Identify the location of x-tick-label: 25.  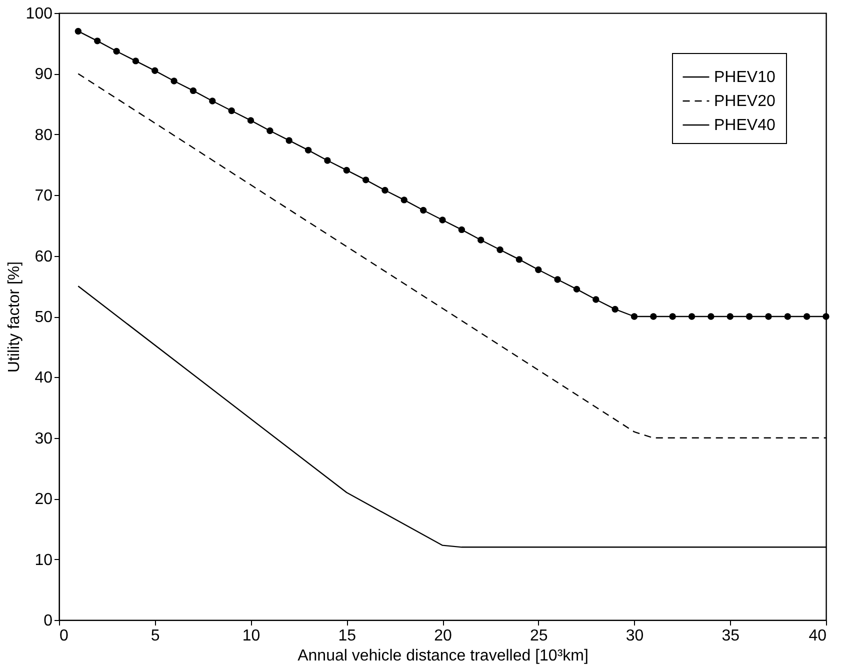
(539, 636).